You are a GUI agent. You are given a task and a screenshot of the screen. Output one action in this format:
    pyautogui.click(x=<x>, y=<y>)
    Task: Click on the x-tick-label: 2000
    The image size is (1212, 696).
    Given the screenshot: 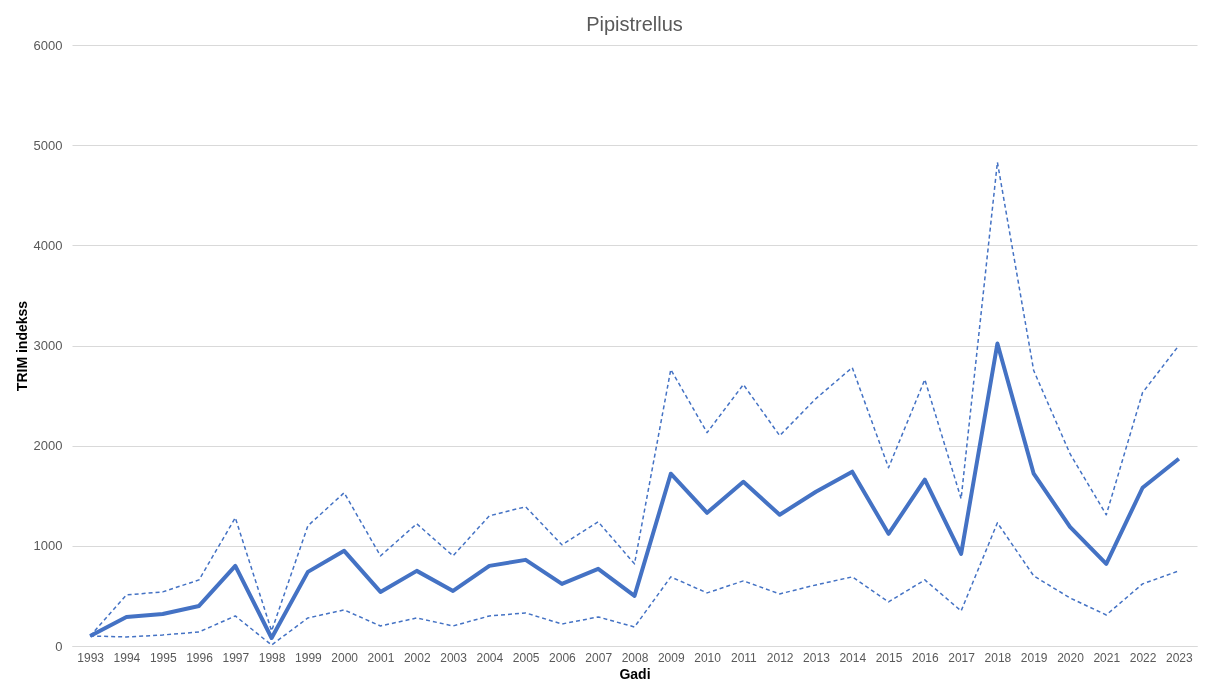 What is the action you would take?
    pyautogui.click(x=345, y=657)
    